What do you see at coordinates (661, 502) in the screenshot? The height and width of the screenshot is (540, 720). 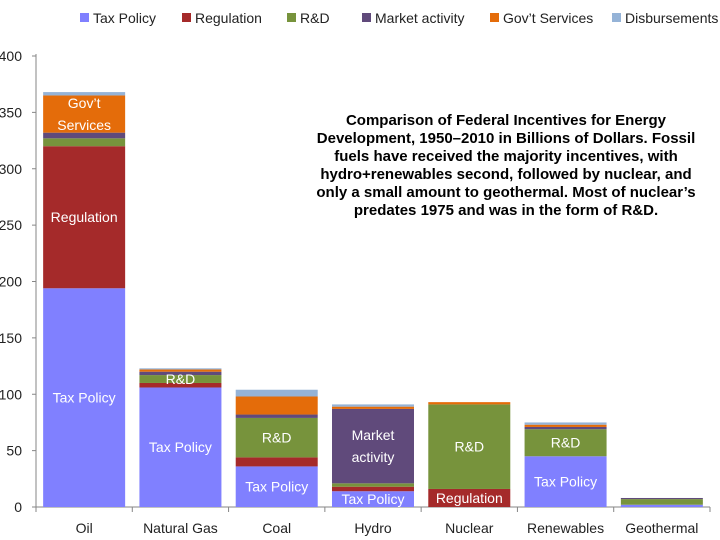 I see `bar-geothermal-r-d` at bounding box center [661, 502].